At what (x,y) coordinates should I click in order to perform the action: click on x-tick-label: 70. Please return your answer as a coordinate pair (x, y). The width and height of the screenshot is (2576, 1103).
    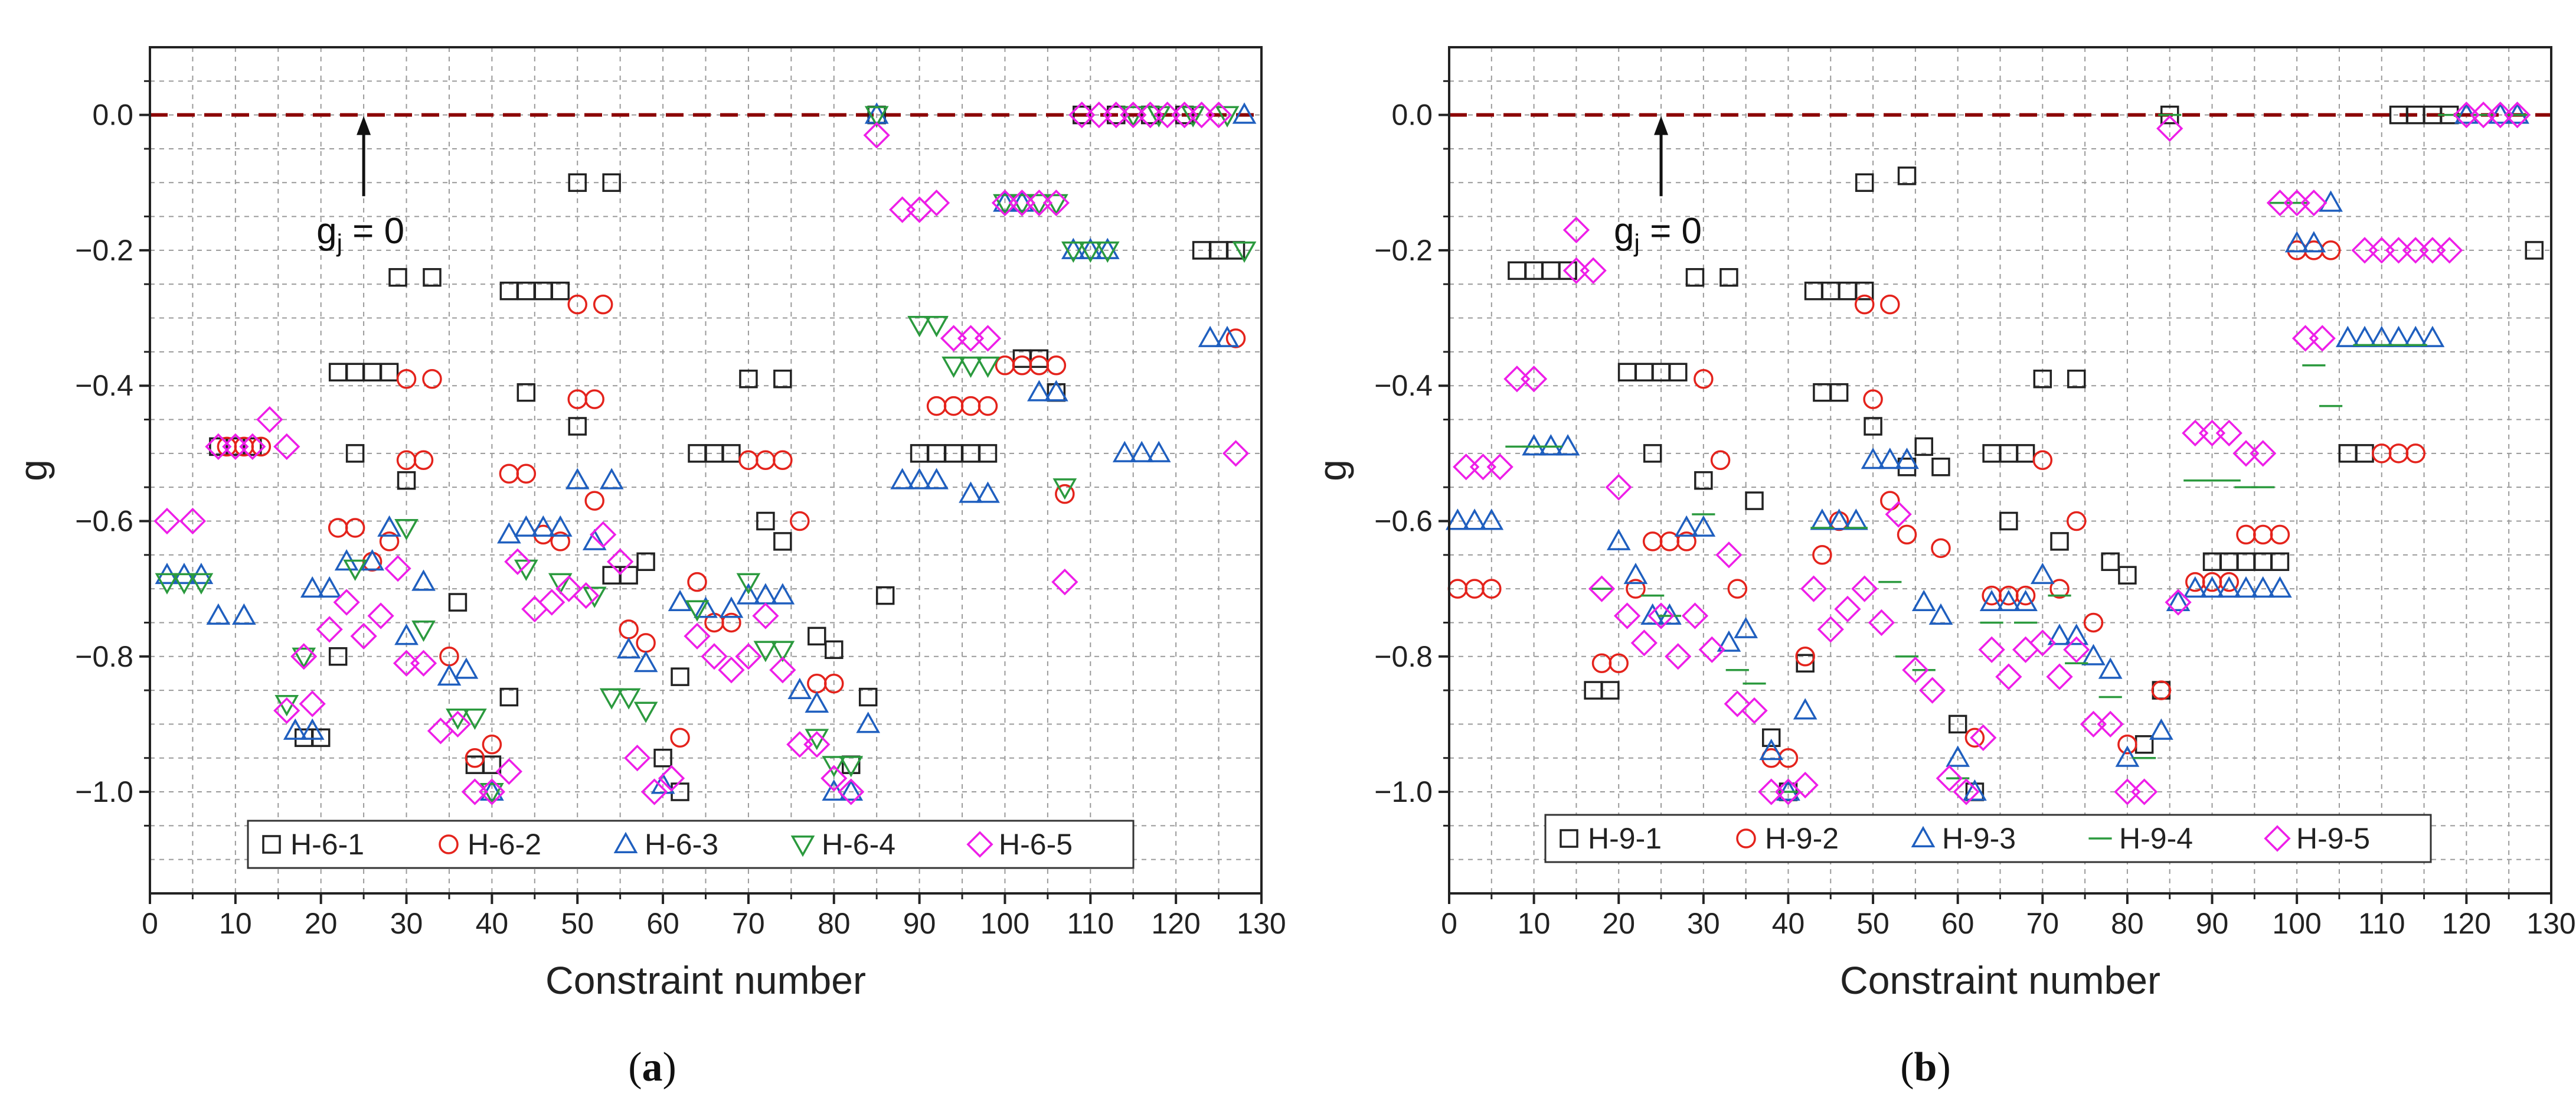
    Looking at the image, I should click on (2042, 923).